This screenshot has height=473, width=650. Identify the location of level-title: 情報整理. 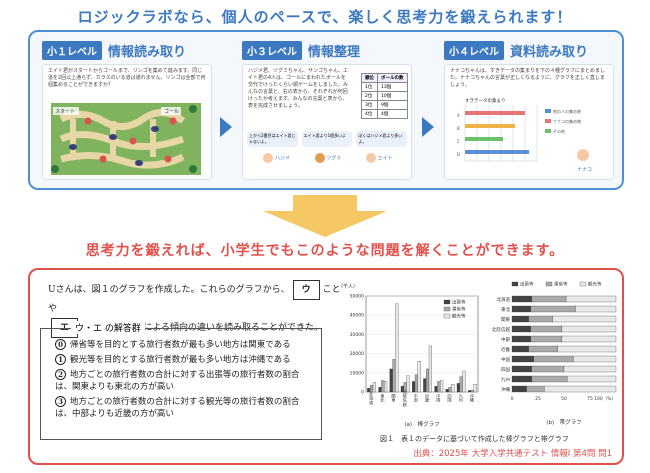
(334, 52).